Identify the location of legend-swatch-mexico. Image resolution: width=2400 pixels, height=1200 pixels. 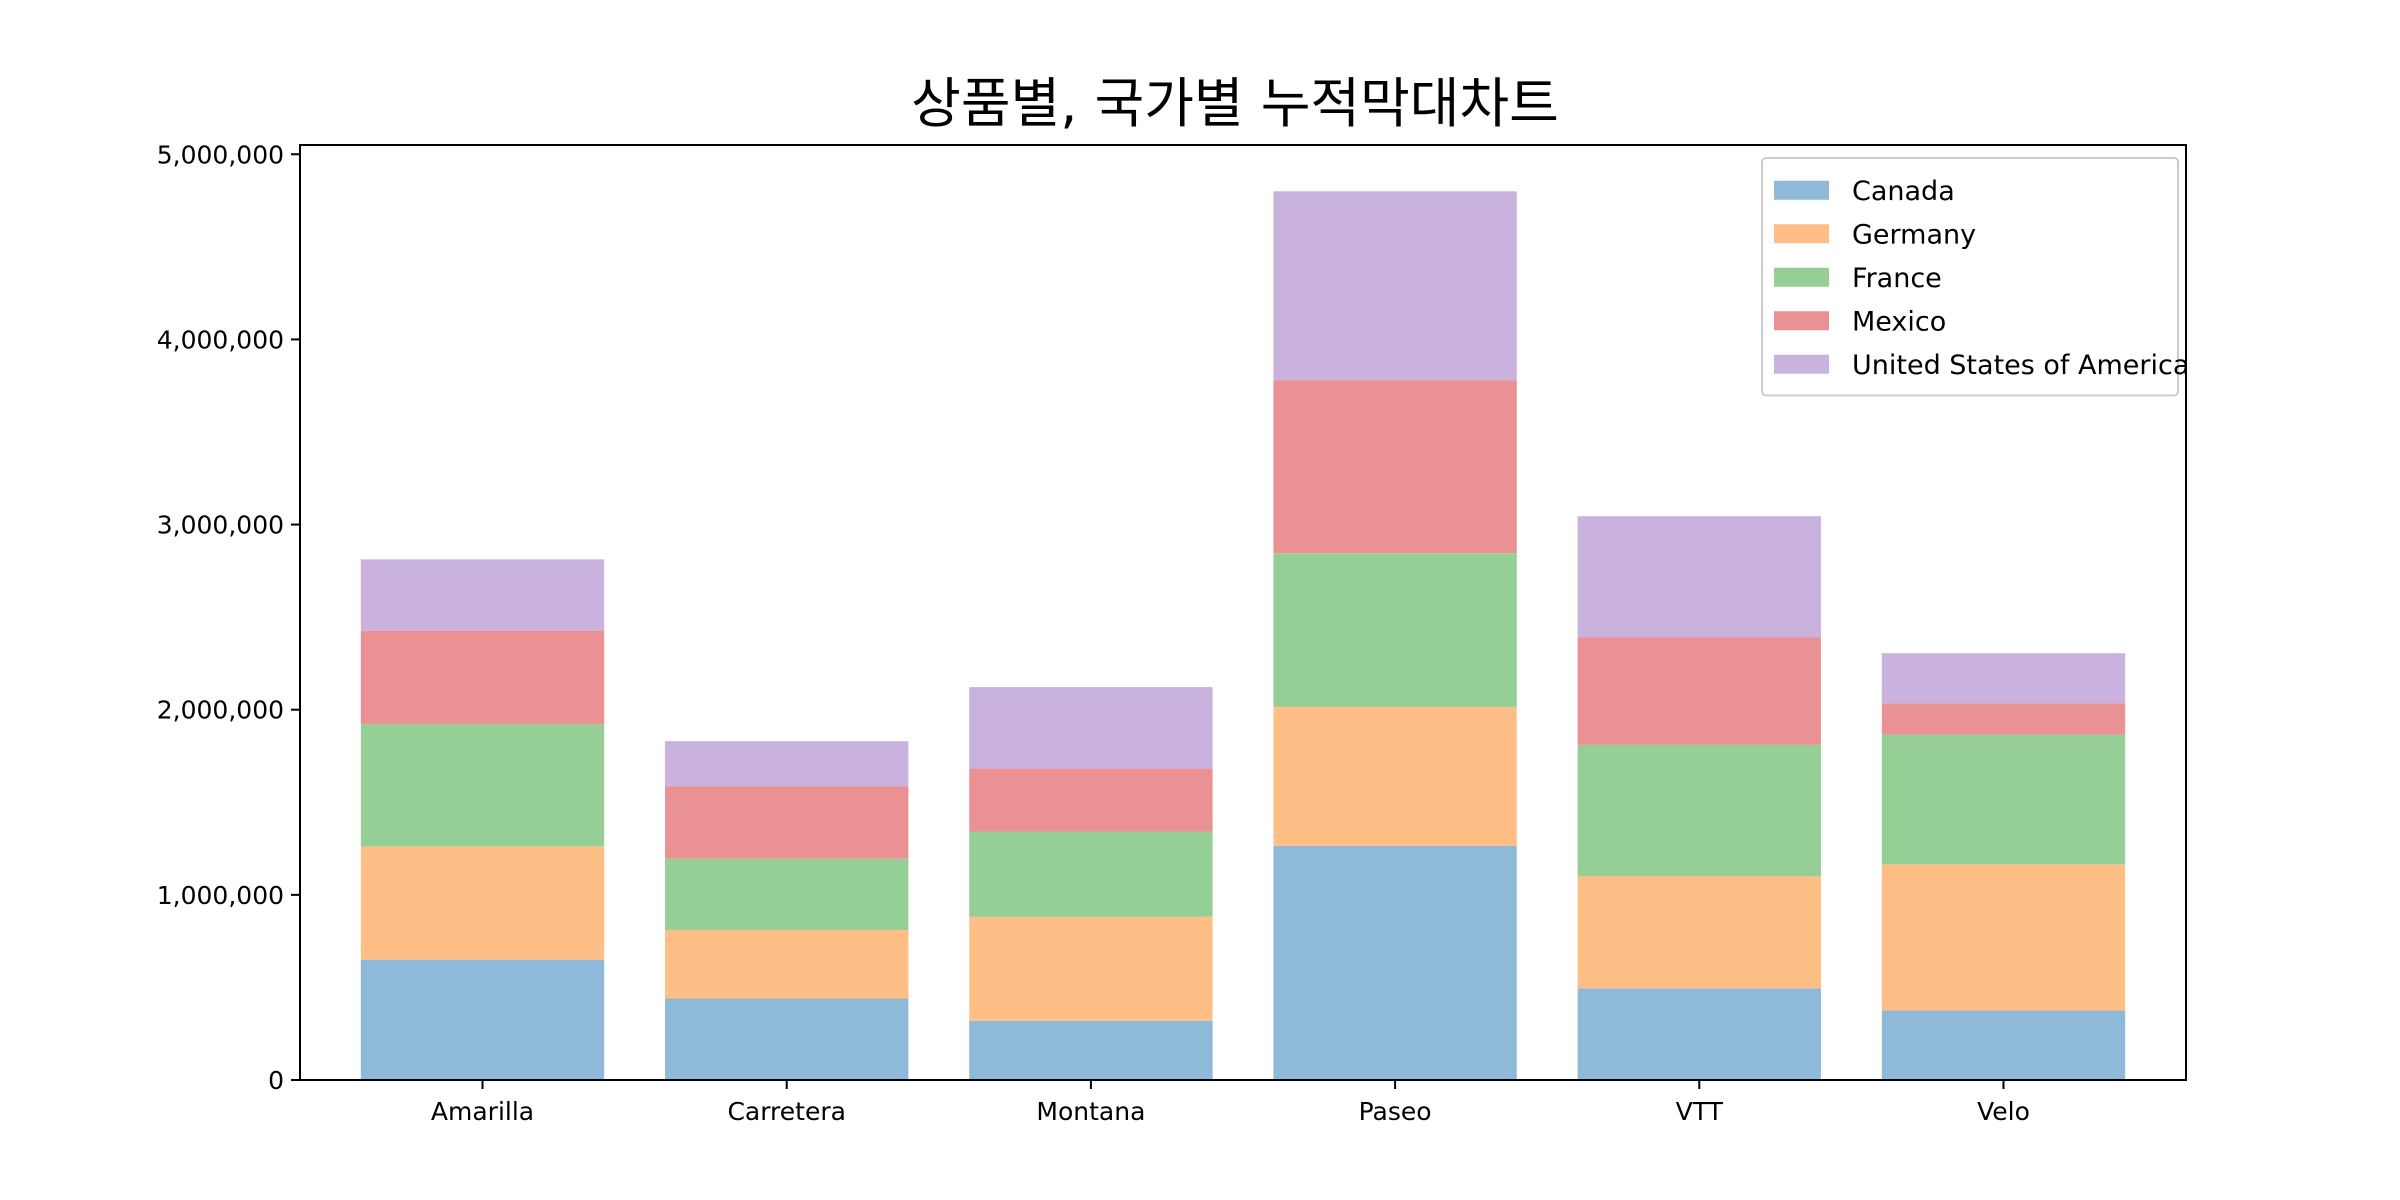
(1801, 321).